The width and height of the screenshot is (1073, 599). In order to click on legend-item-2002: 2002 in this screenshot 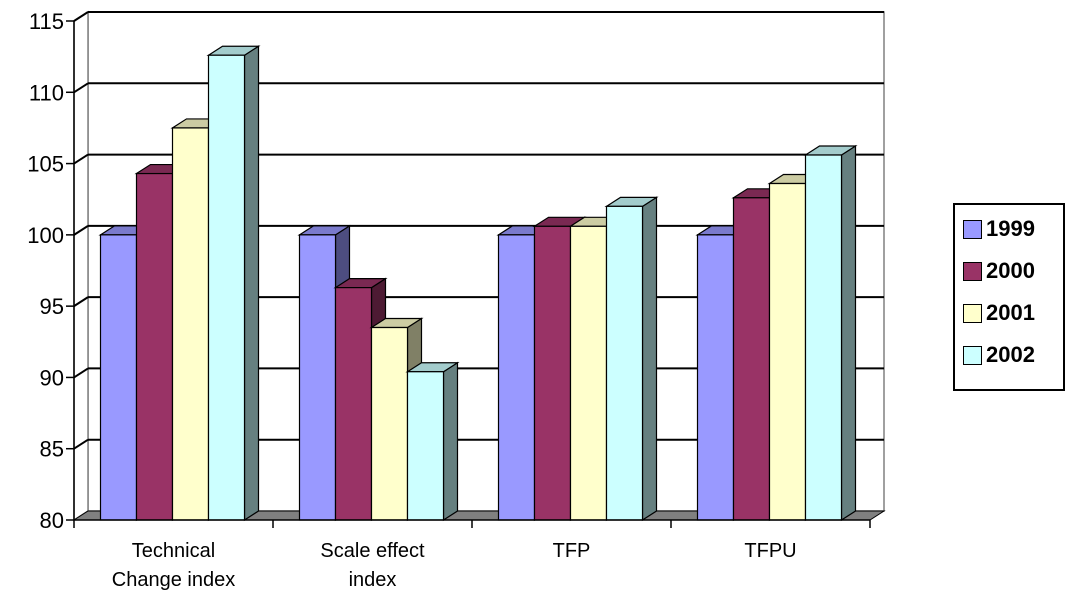, I will do `click(999, 355)`.